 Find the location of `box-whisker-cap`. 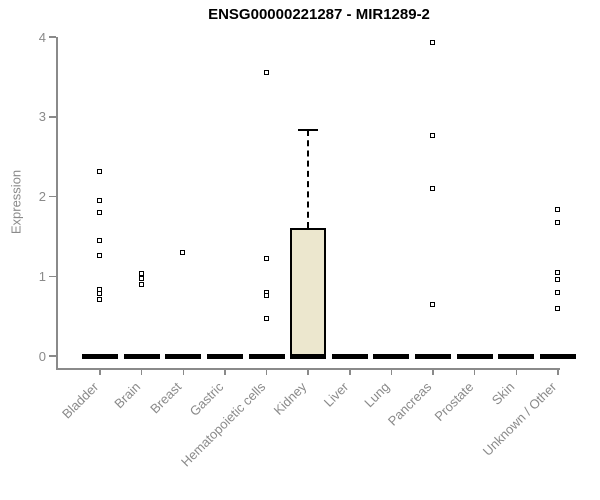

box-whisker-cap is located at coordinates (308, 130).